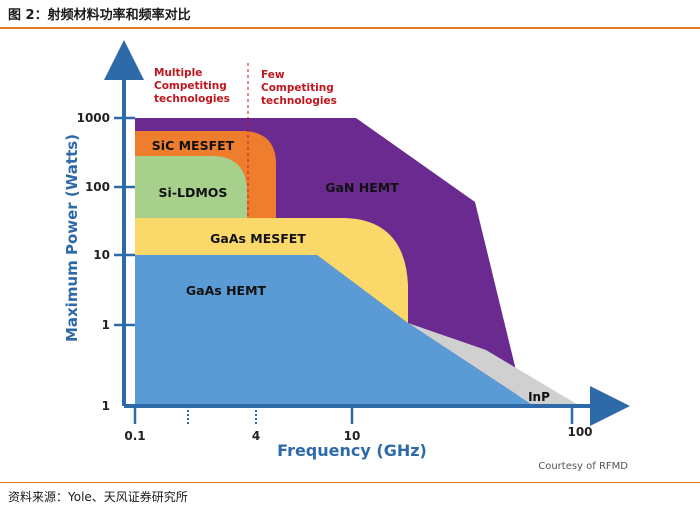 This screenshot has height=510, width=700. What do you see at coordinates (106, 325) in the screenshot?
I see `y-tick-label-1-upper: 1` at bounding box center [106, 325].